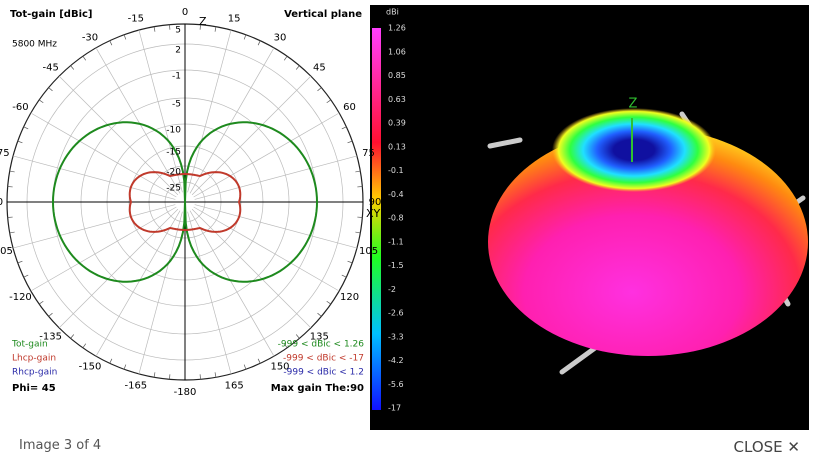 Image resolution: width=818 pixels, height=465 pixels. What do you see at coordinates (397, 146) in the screenshot?
I see `colorbar-label: 0.13` at bounding box center [397, 146].